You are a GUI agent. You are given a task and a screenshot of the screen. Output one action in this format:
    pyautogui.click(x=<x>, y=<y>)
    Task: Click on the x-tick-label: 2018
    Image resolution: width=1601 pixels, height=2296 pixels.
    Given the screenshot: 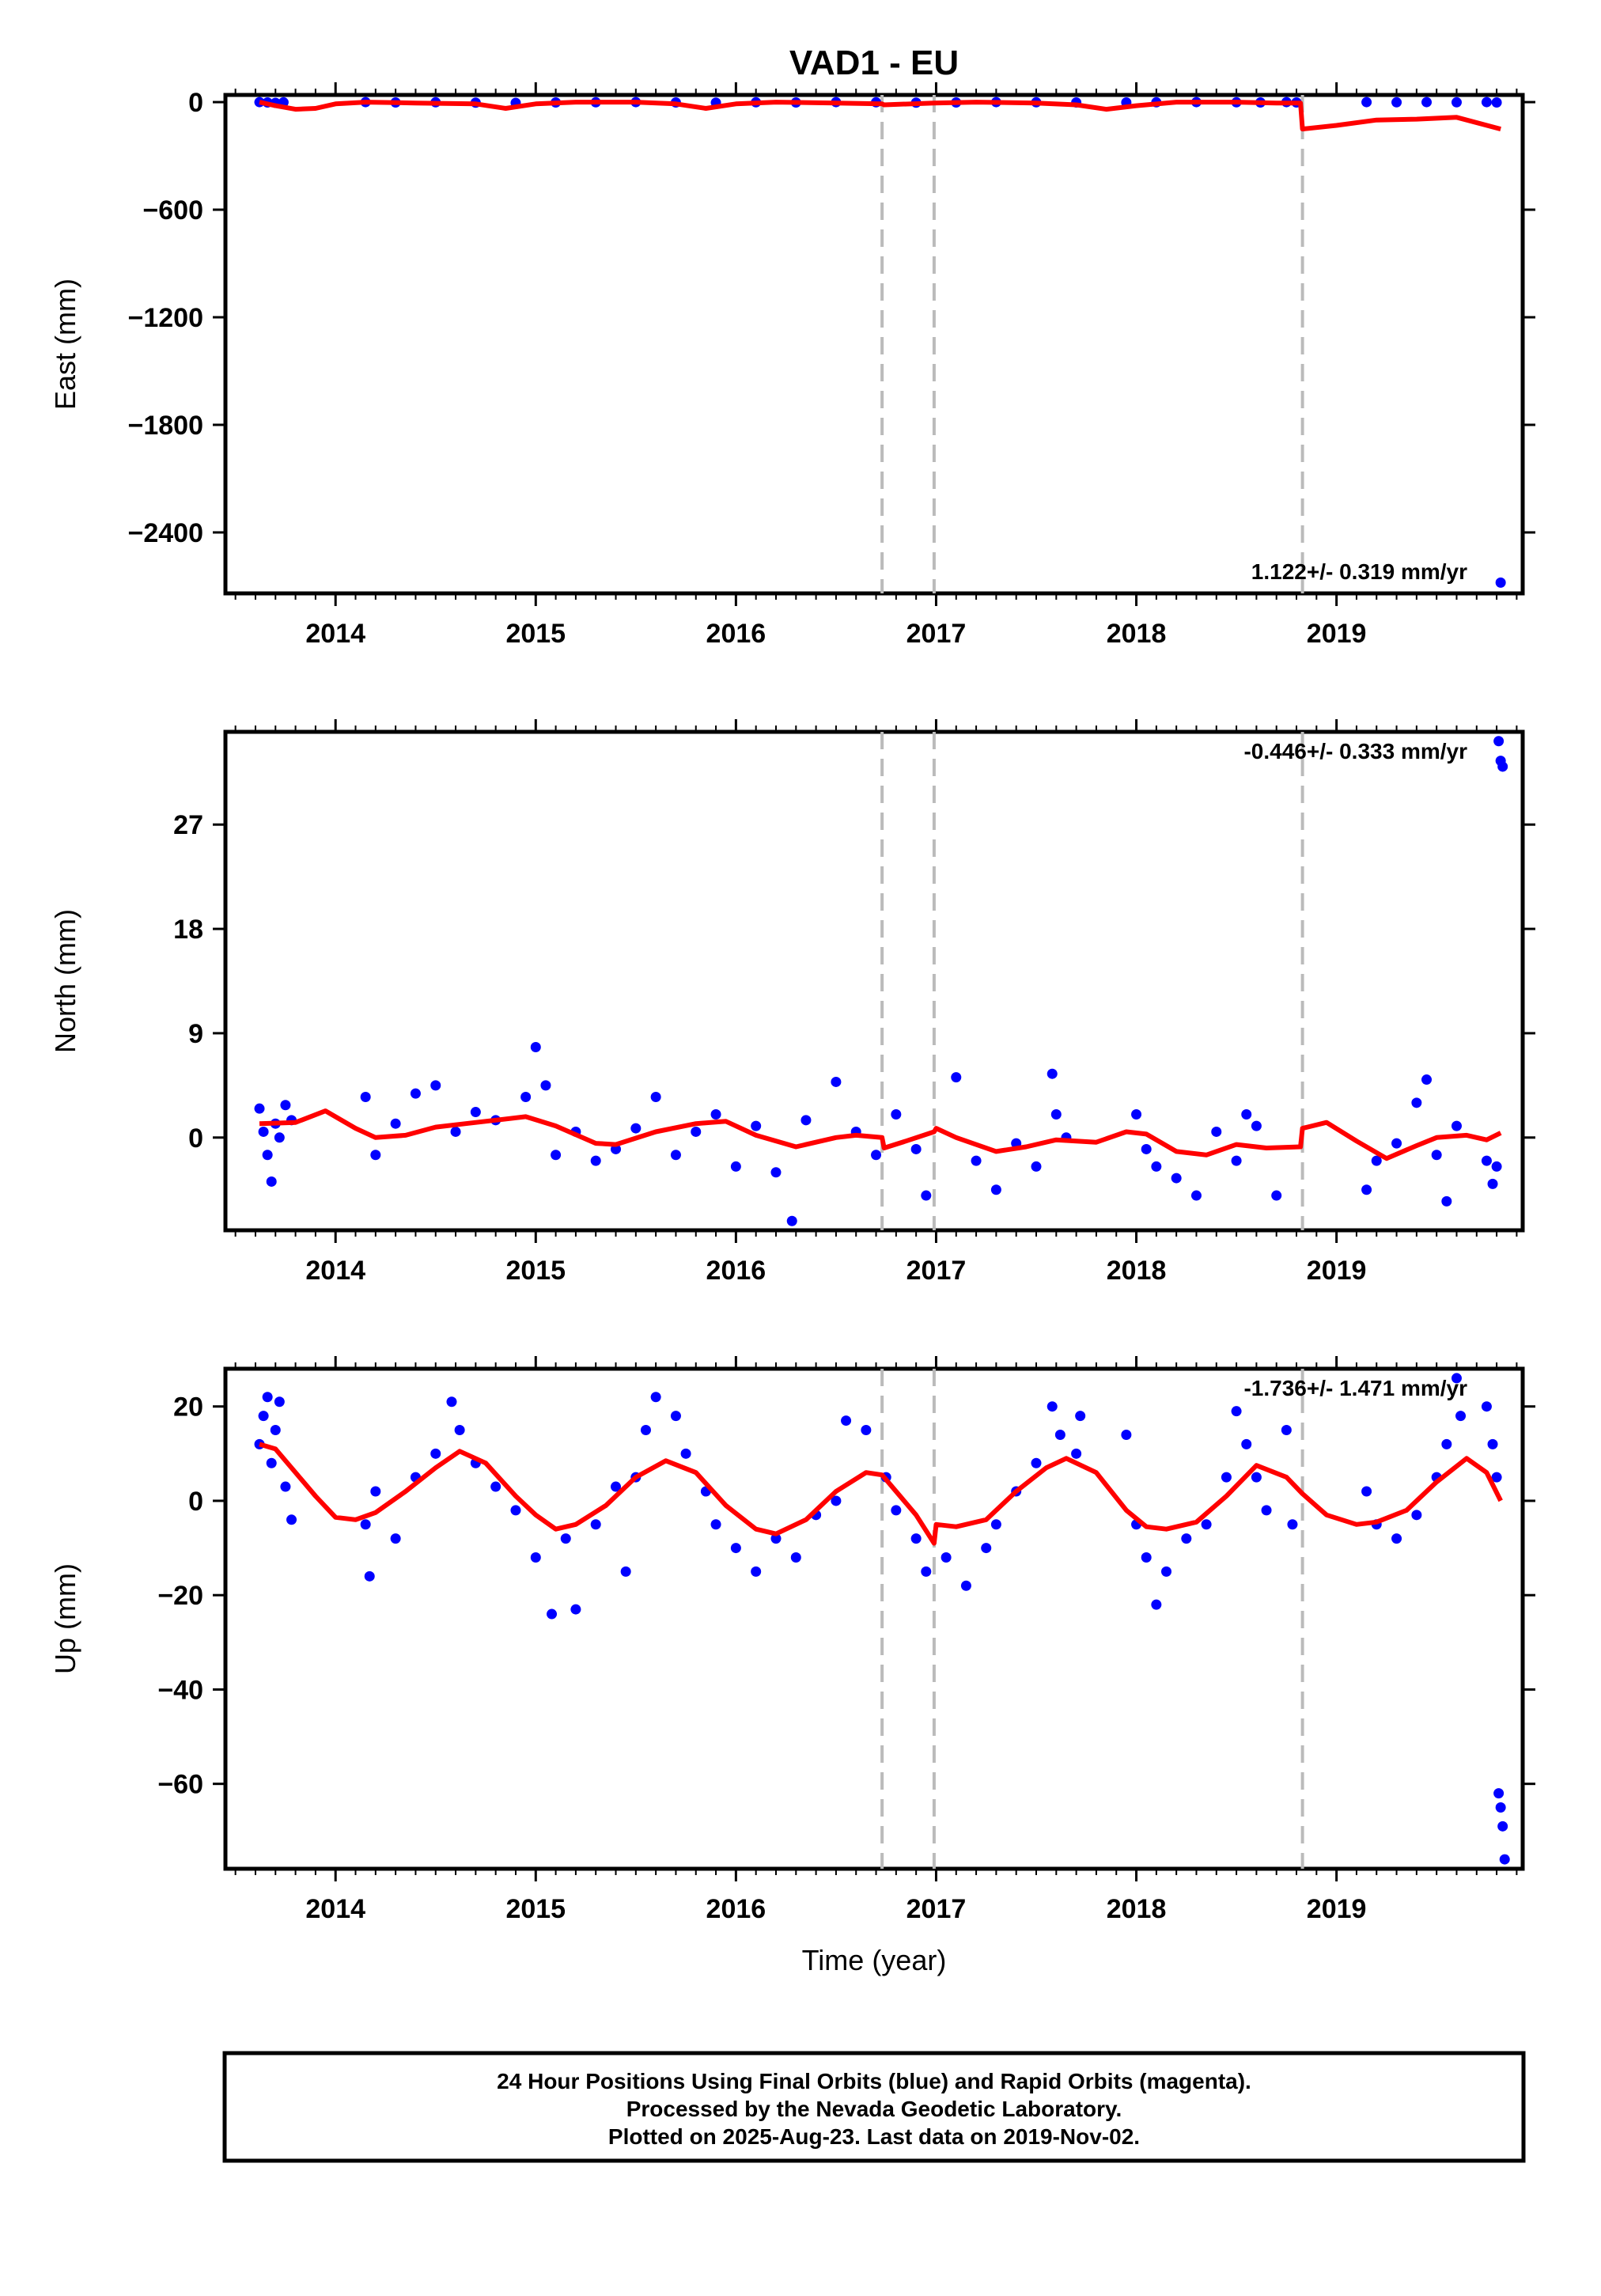 What is the action you would take?
    pyautogui.click(x=1137, y=1909)
    